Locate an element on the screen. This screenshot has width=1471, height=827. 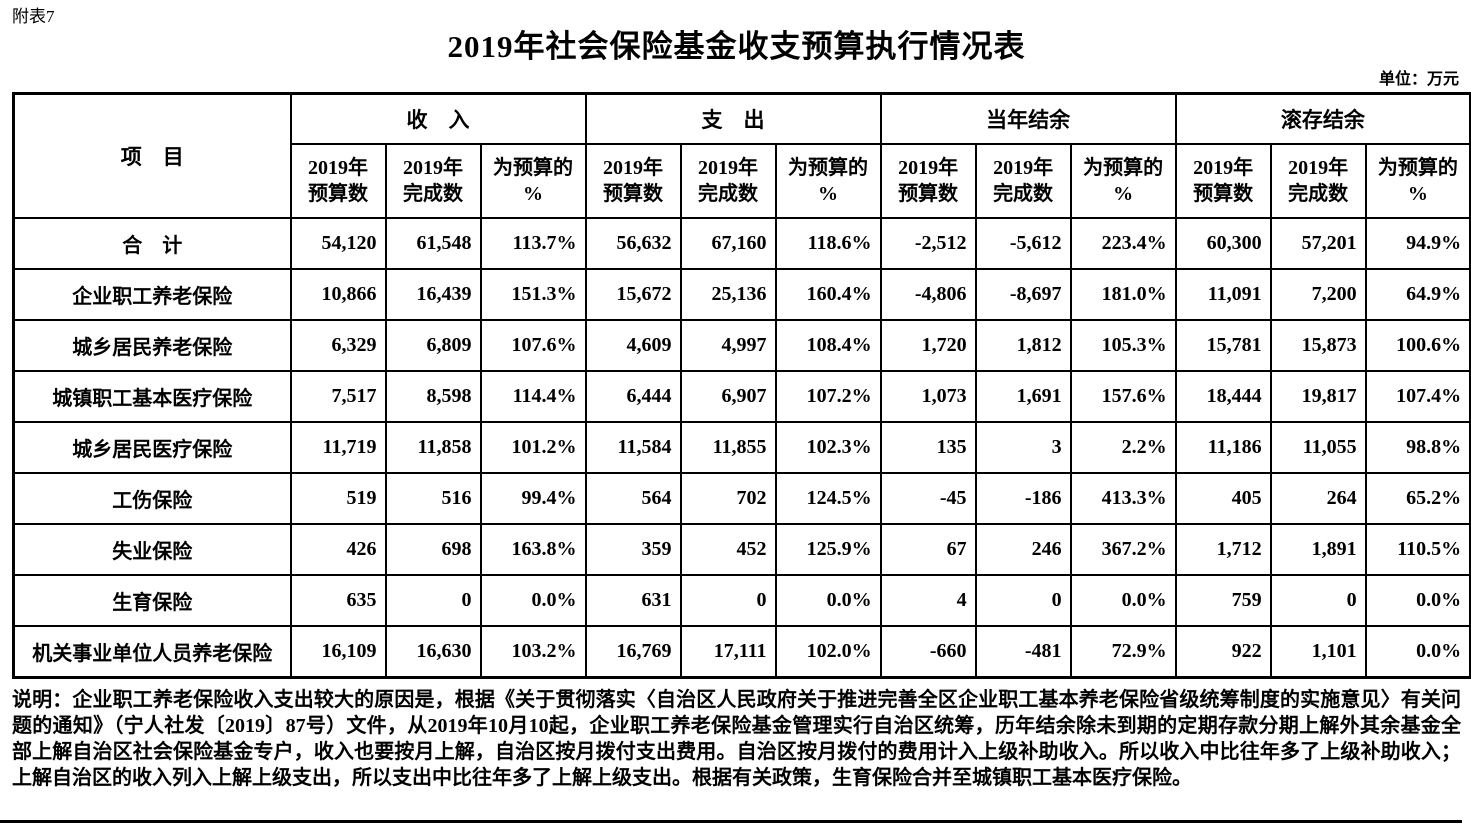
row-value-cell: 54,120 is located at coordinates (338, 243).